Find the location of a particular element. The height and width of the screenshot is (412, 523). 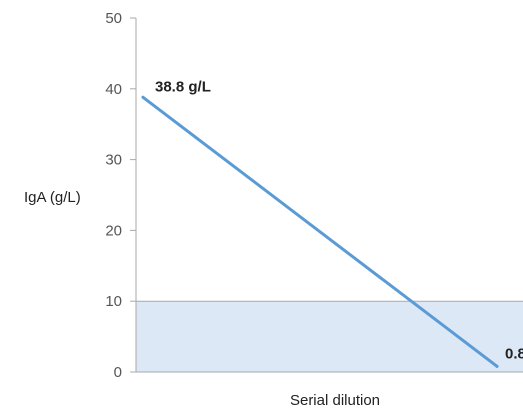

data-label: 0.8 g/L is located at coordinates (514, 353).